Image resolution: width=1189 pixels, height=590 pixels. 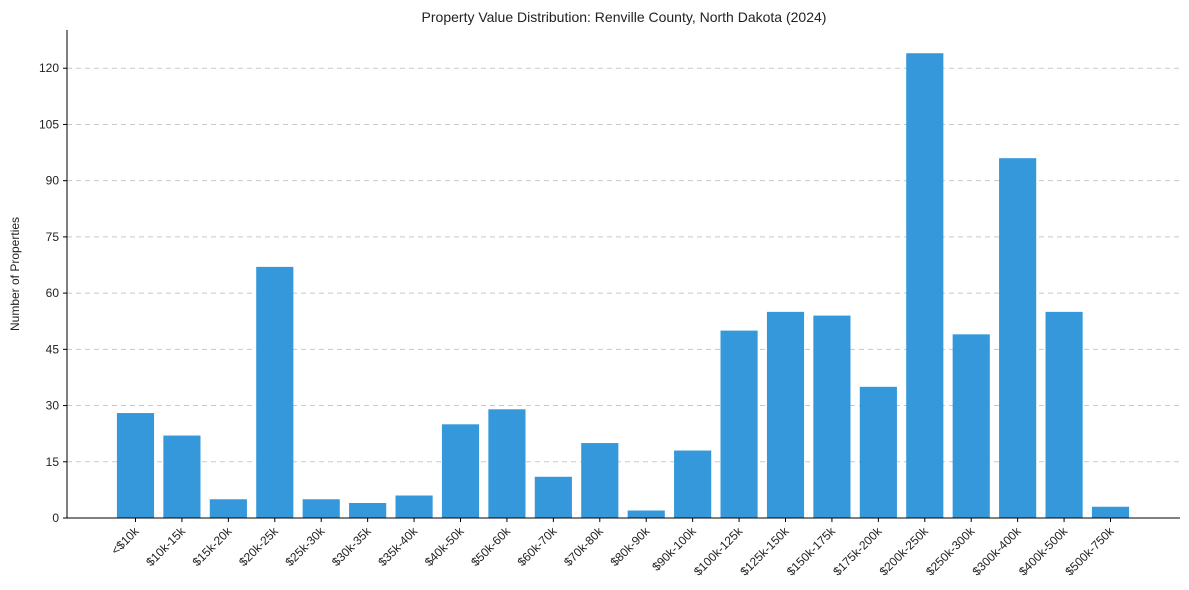 I want to click on x-tick-label-8: $50k-60k, so click(x=491, y=547).